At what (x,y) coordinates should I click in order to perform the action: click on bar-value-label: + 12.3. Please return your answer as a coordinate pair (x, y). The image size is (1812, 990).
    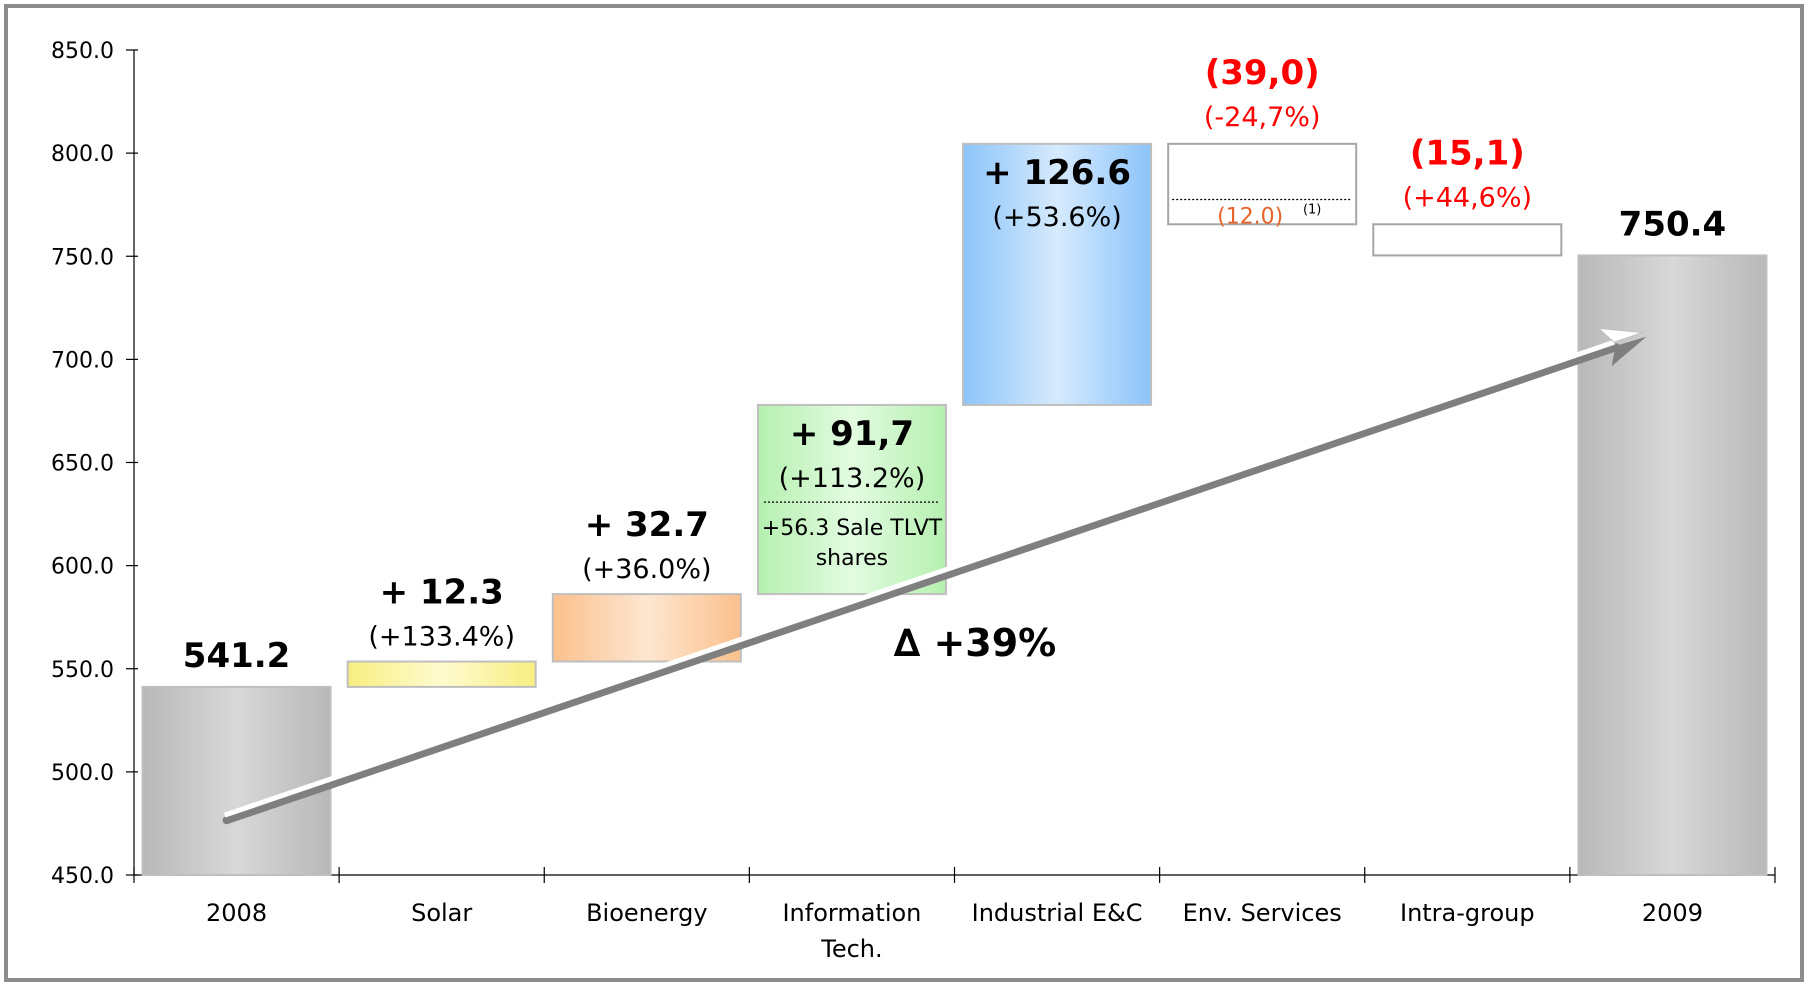
    Looking at the image, I should click on (442, 593).